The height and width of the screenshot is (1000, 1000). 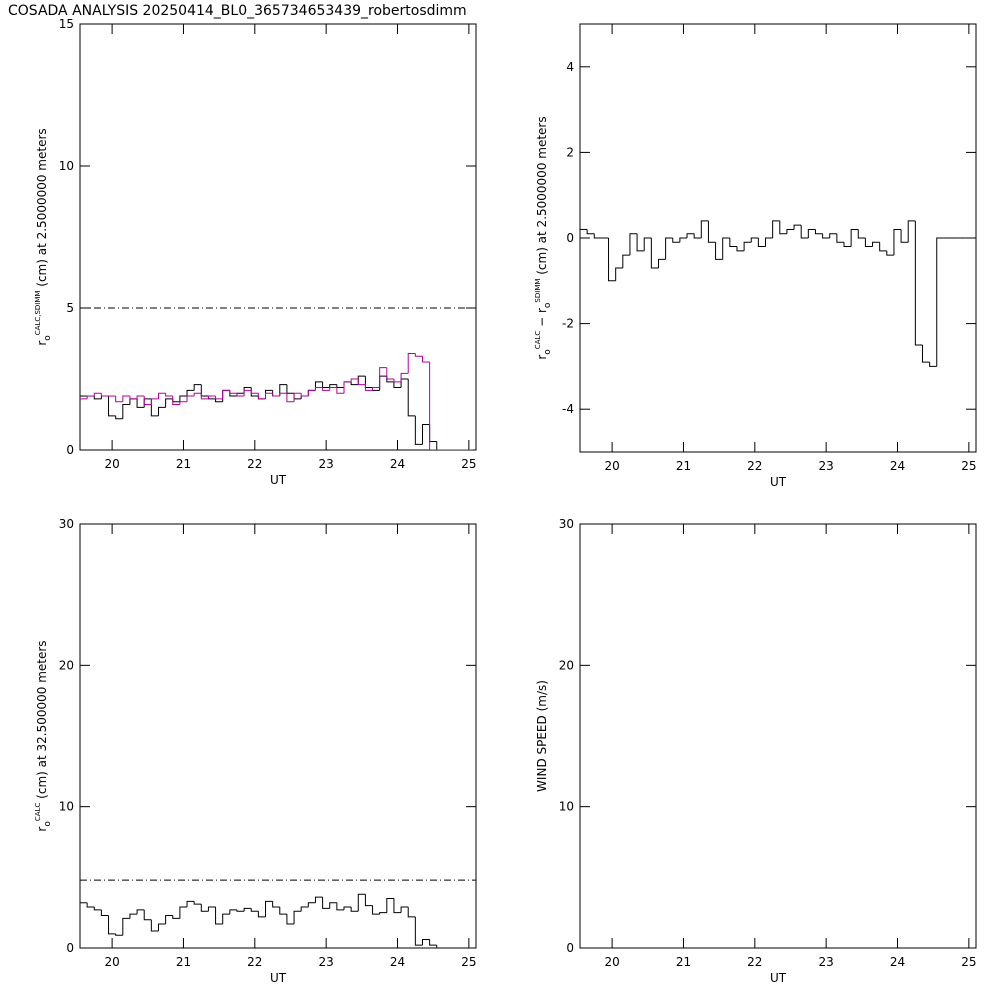 What do you see at coordinates (38, 313) in the screenshot?
I see `y-axis-label-part: CALC,SDIMM` at bounding box center [38, 313].